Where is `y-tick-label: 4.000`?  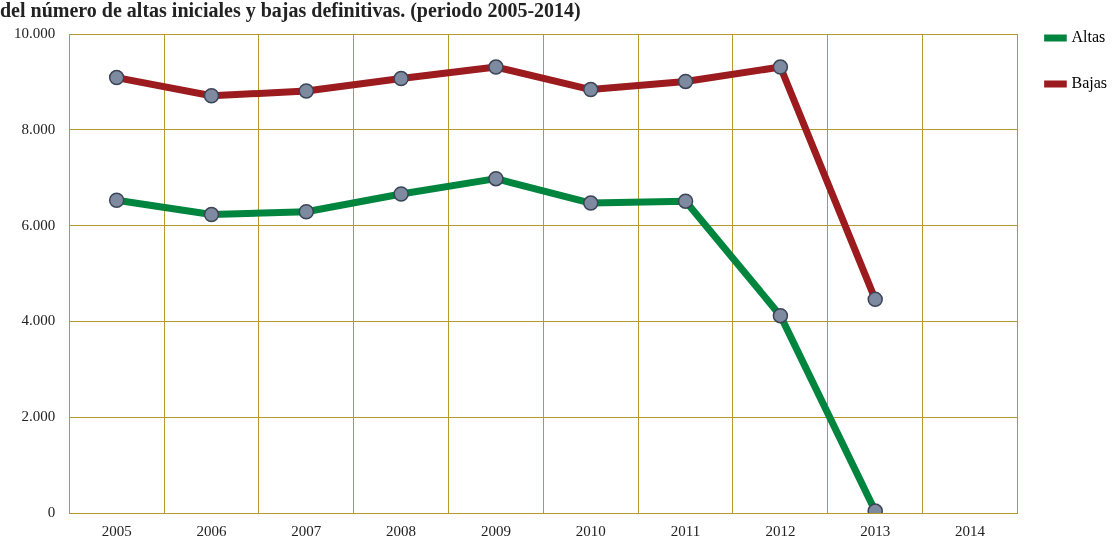 y-tick-label: 4.000 is located at coordinates (38, 320).